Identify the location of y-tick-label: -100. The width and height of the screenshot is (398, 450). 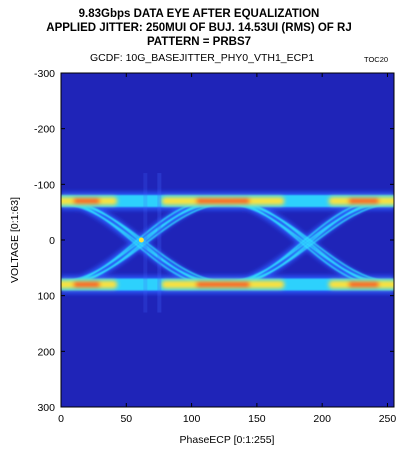
(44, 185).